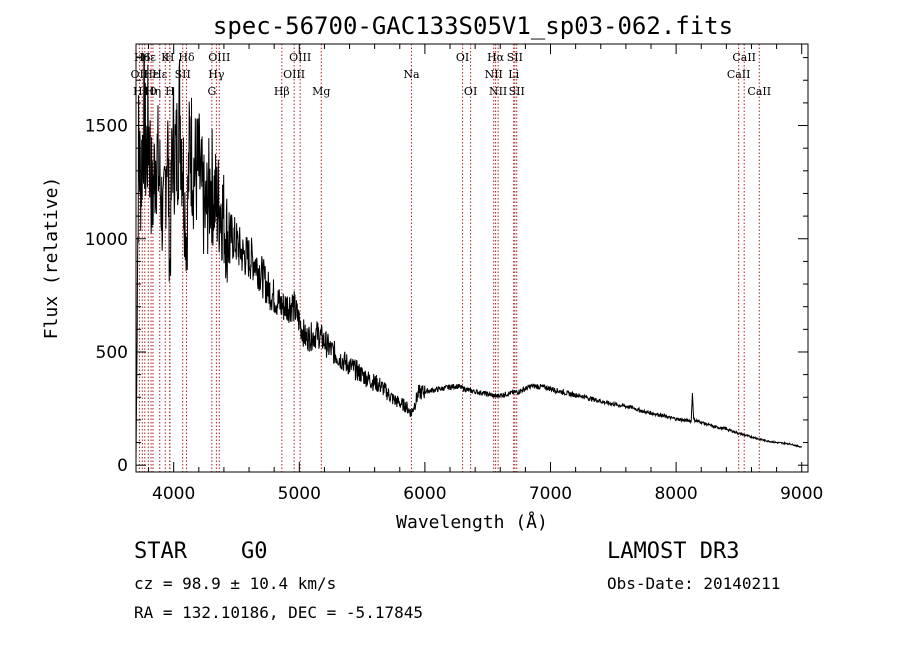  I want to click on x-tick-label: 7000, so click(550, 494).